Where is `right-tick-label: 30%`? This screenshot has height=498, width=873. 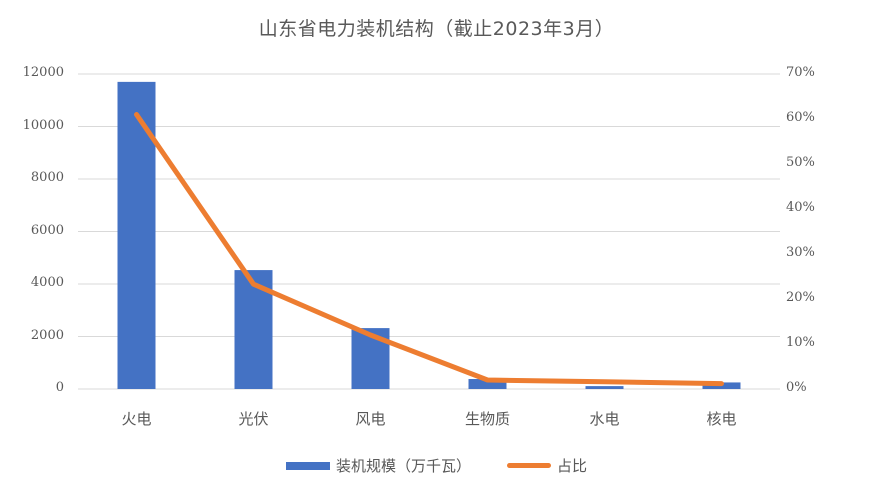 right-tick-label: 30% is located at coordinates (800, 252).